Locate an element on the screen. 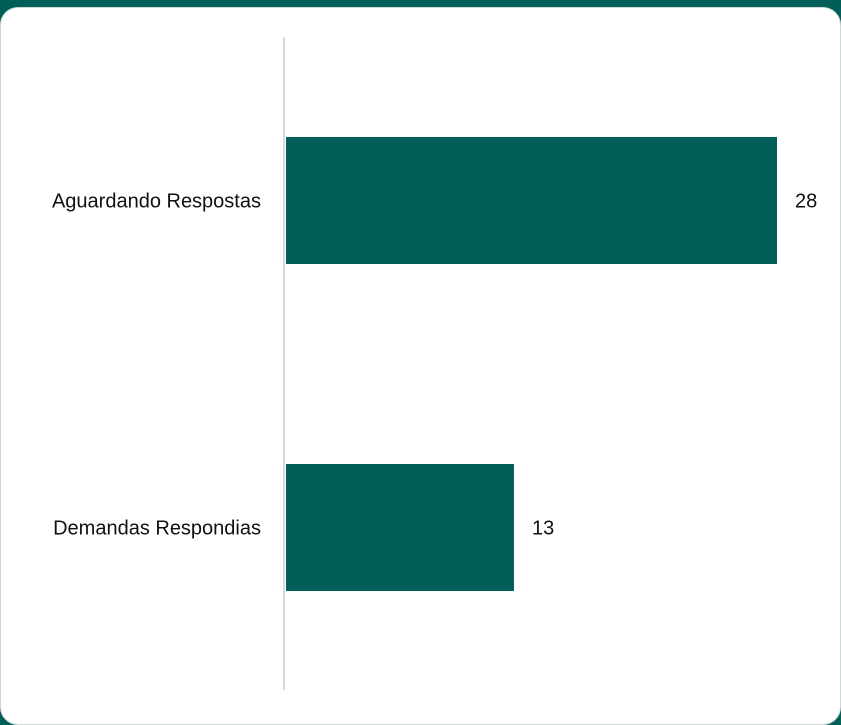  category-label-1: Demandas Respondias is located at coordinates (157, 529).